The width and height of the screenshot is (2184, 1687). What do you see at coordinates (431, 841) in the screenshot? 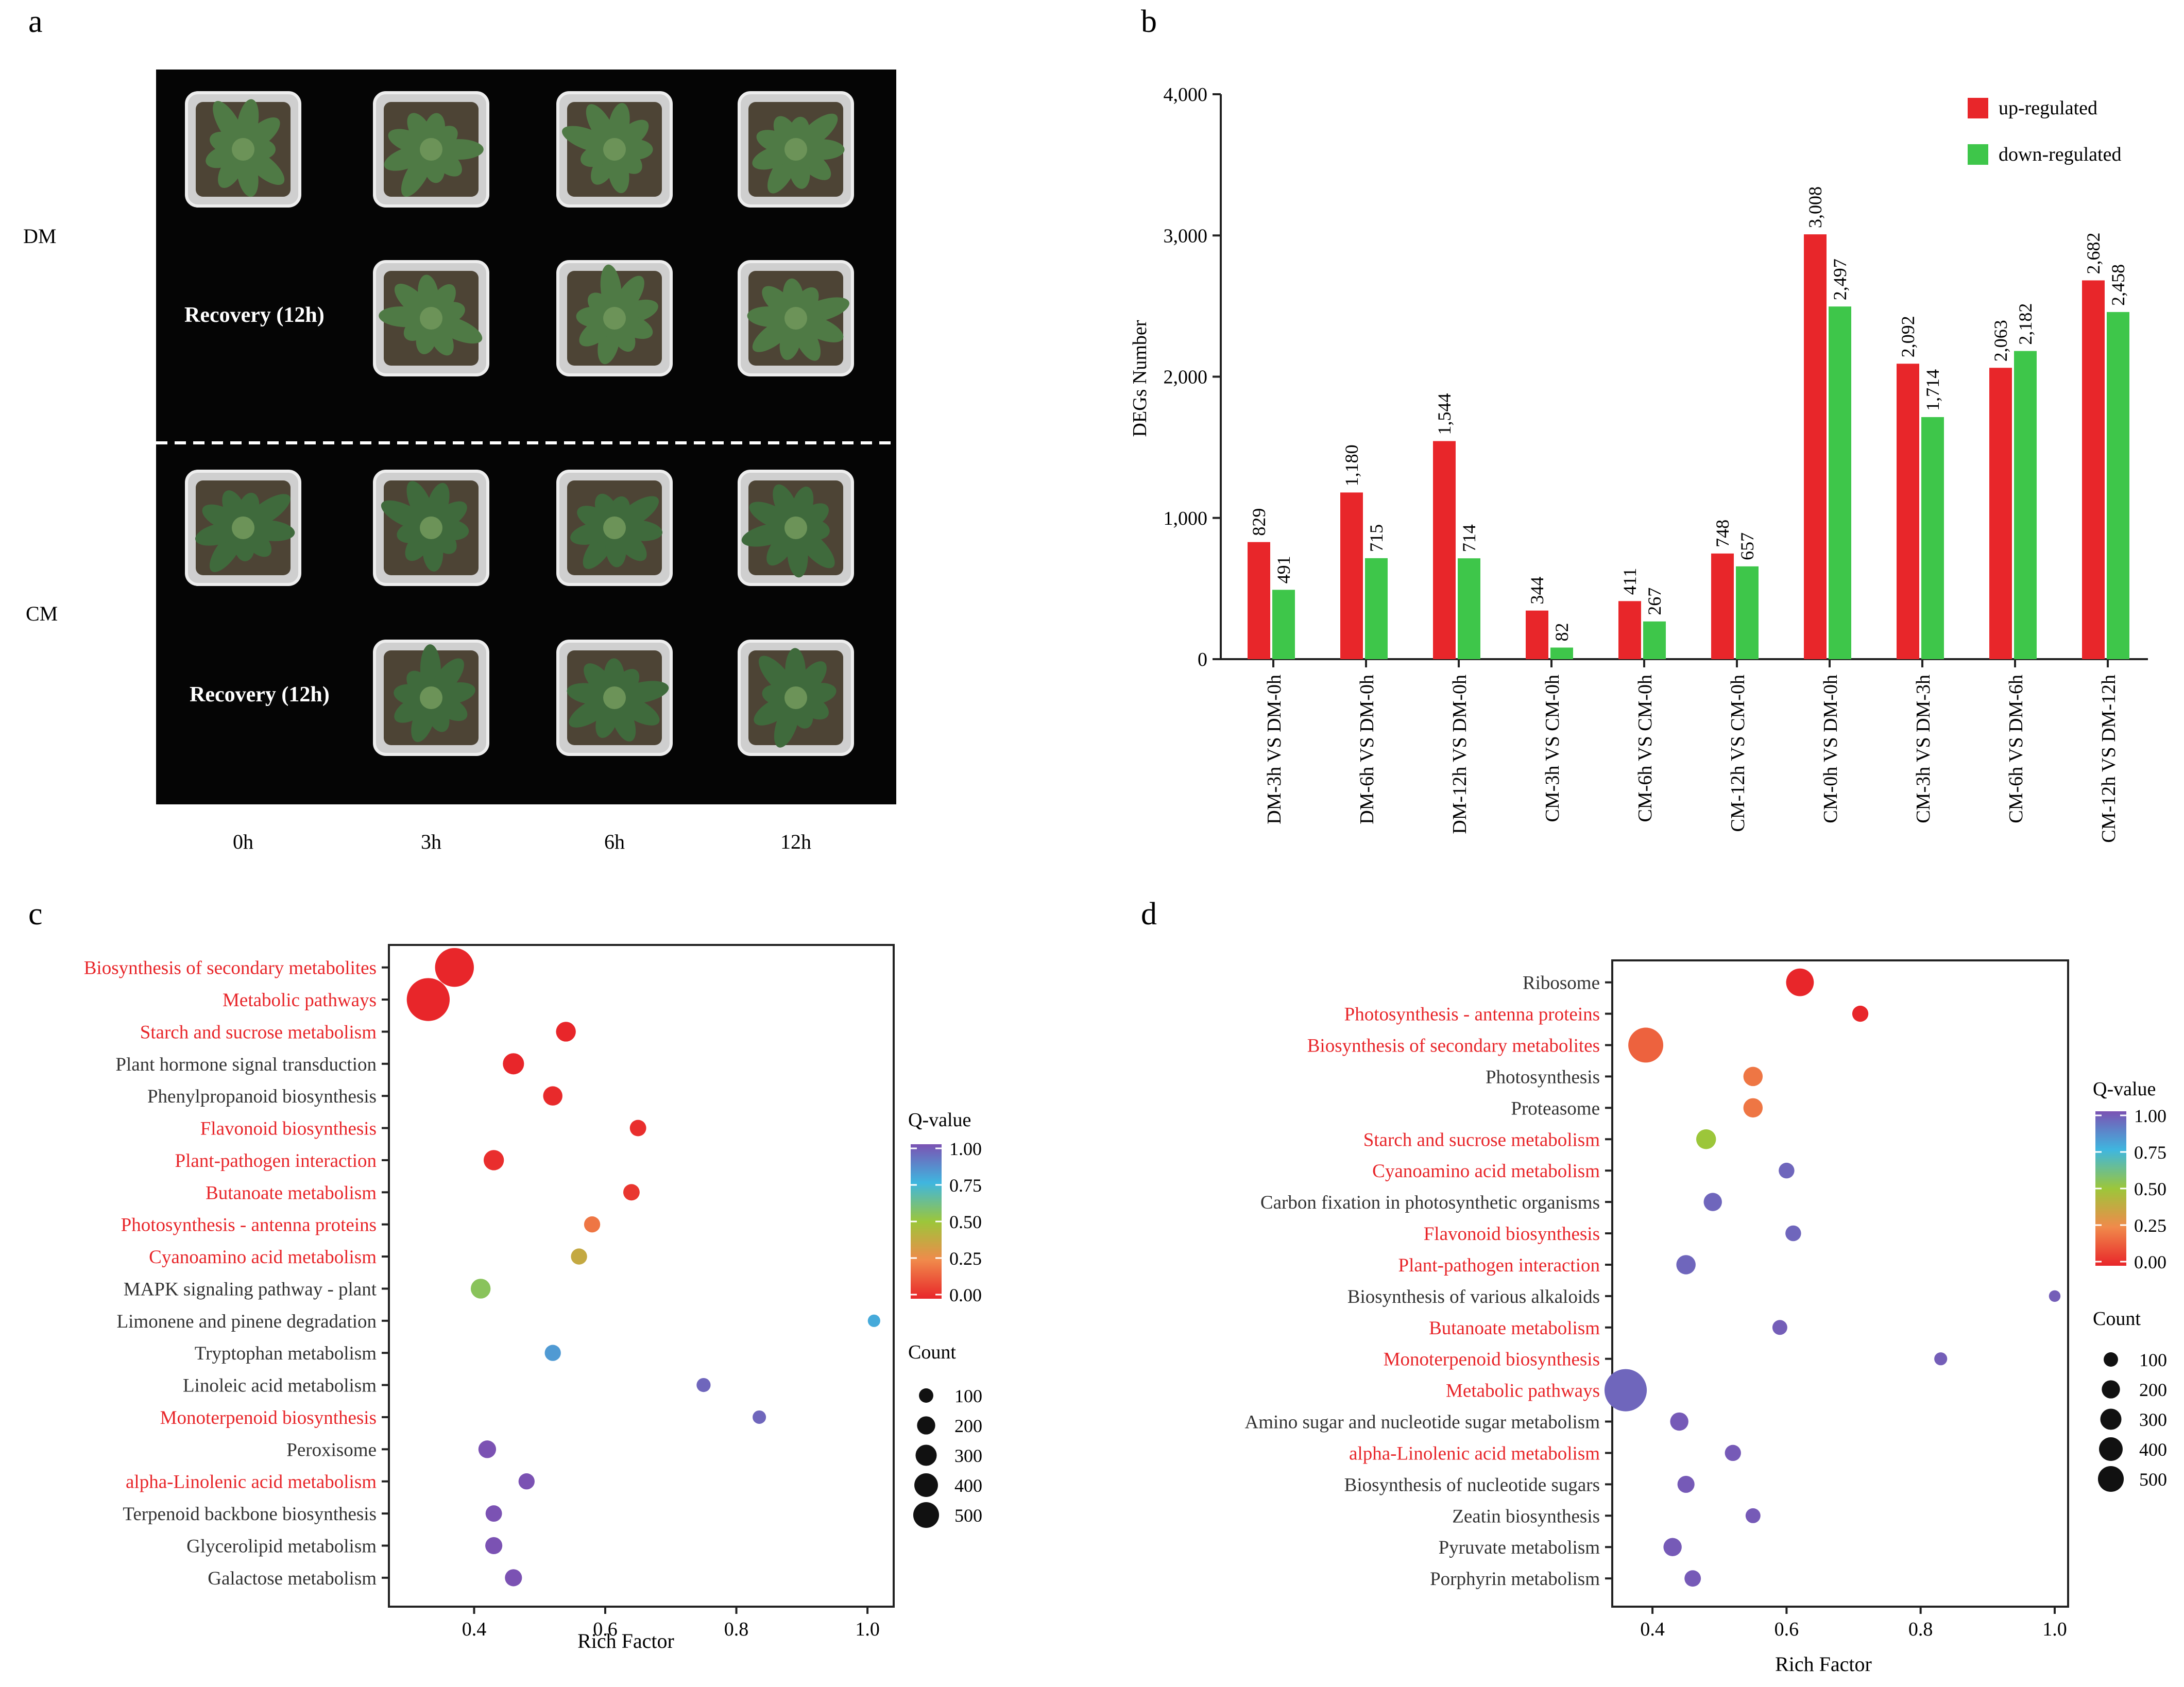
I see `col-label-3h: 3h` at bounding box center [431, 841].